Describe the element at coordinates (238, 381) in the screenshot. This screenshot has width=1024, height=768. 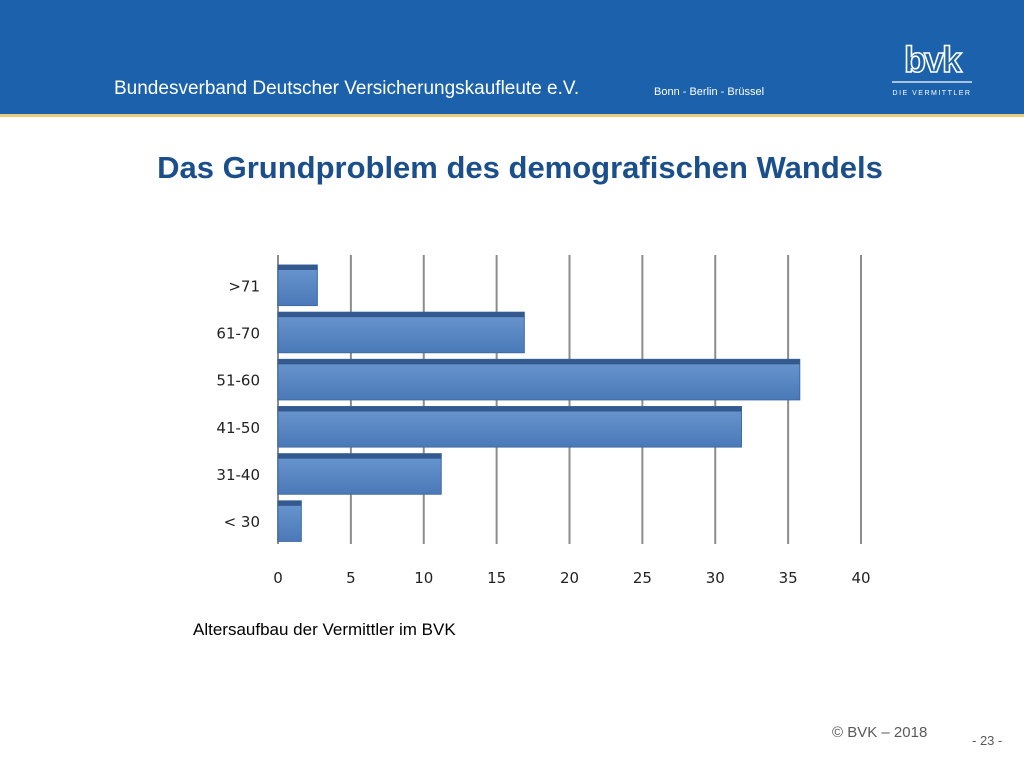
I see `category-label: 51-60` at that location.